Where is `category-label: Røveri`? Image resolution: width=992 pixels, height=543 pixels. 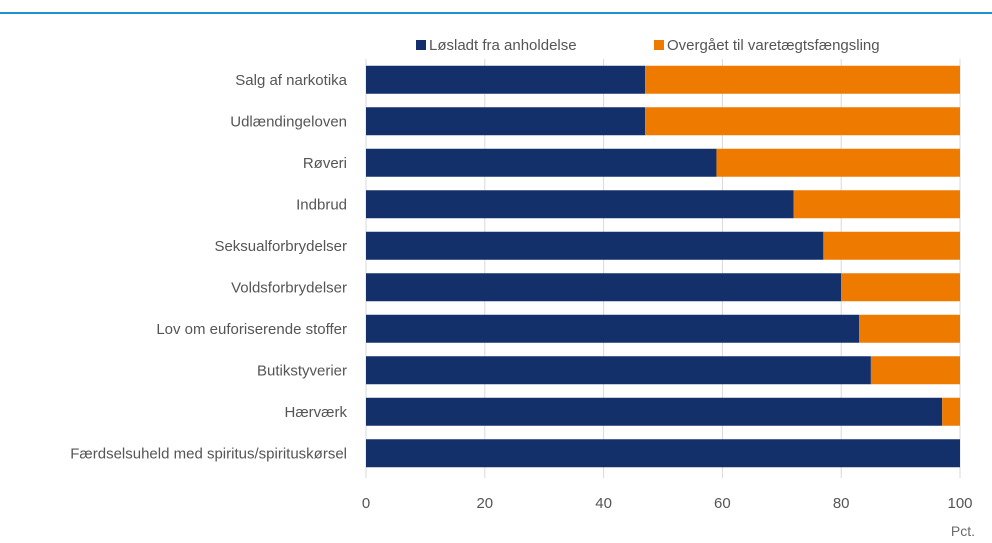 category-label: Røveri is located at coordinates (325, 163).